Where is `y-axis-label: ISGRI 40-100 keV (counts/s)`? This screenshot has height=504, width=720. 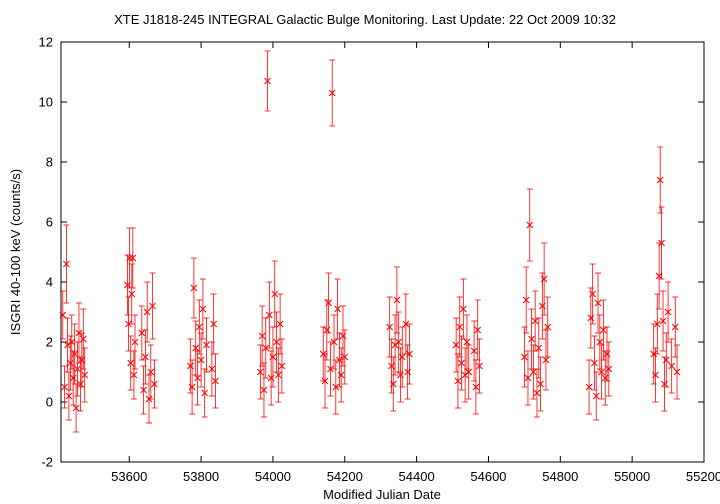 y-axis-label: ISGRI 40-100 keV (counts/s) is located at coordinates (15, 252).